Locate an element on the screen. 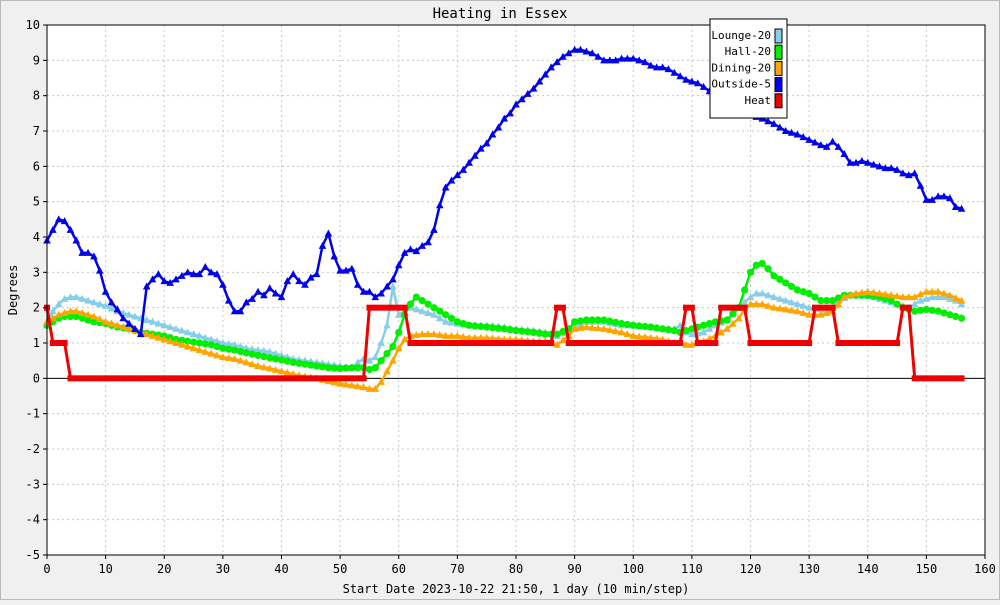 This screenshot has width=1000, height=605. x-tick-label: 100 is located at coordinates (633, 569).